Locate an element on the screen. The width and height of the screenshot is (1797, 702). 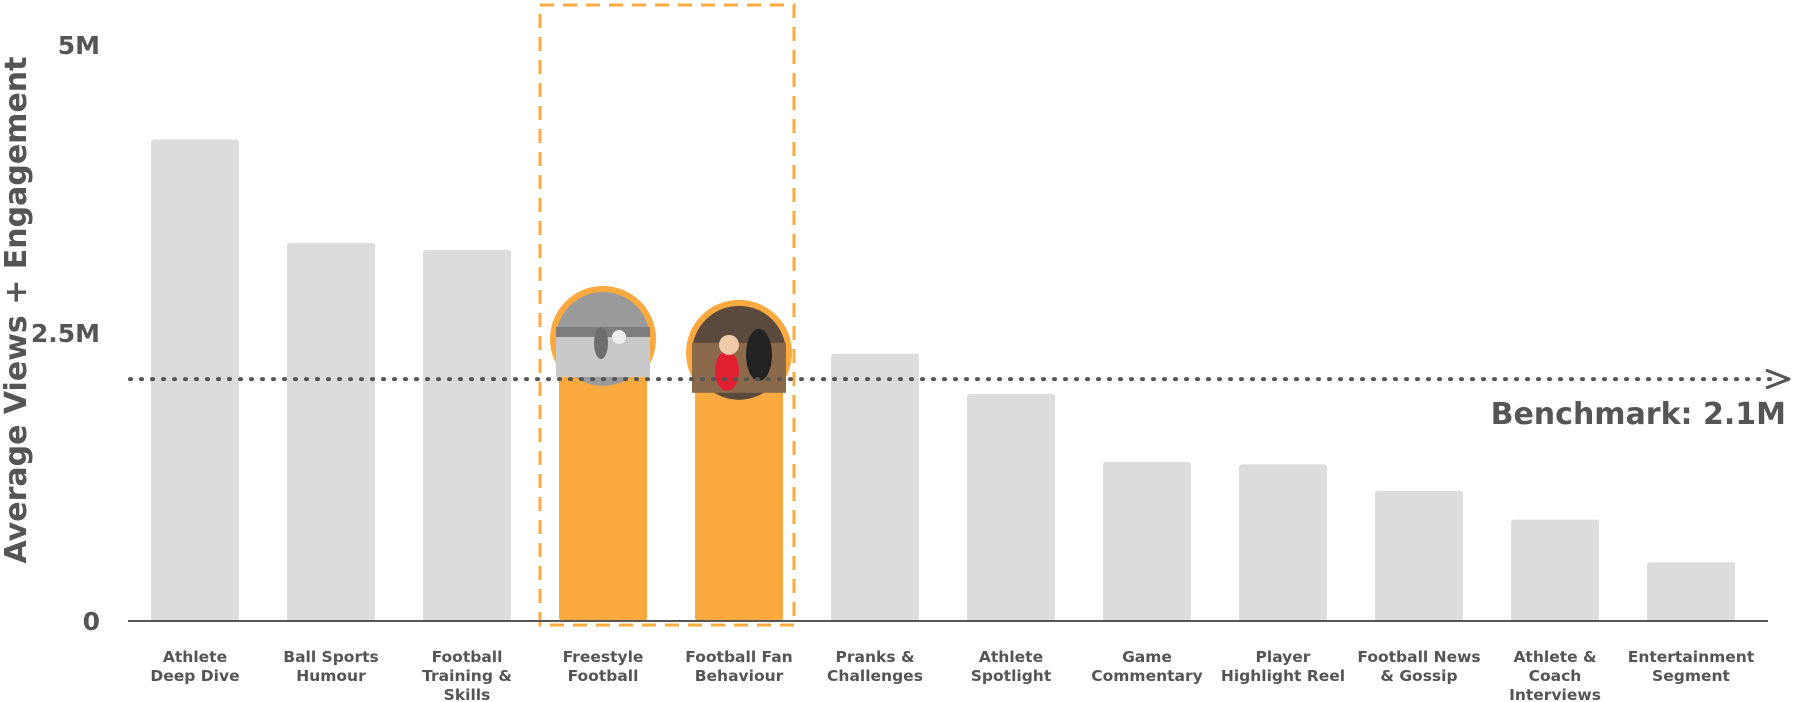
x-tick-label-line: Training & is located at coordinates (467, 676).